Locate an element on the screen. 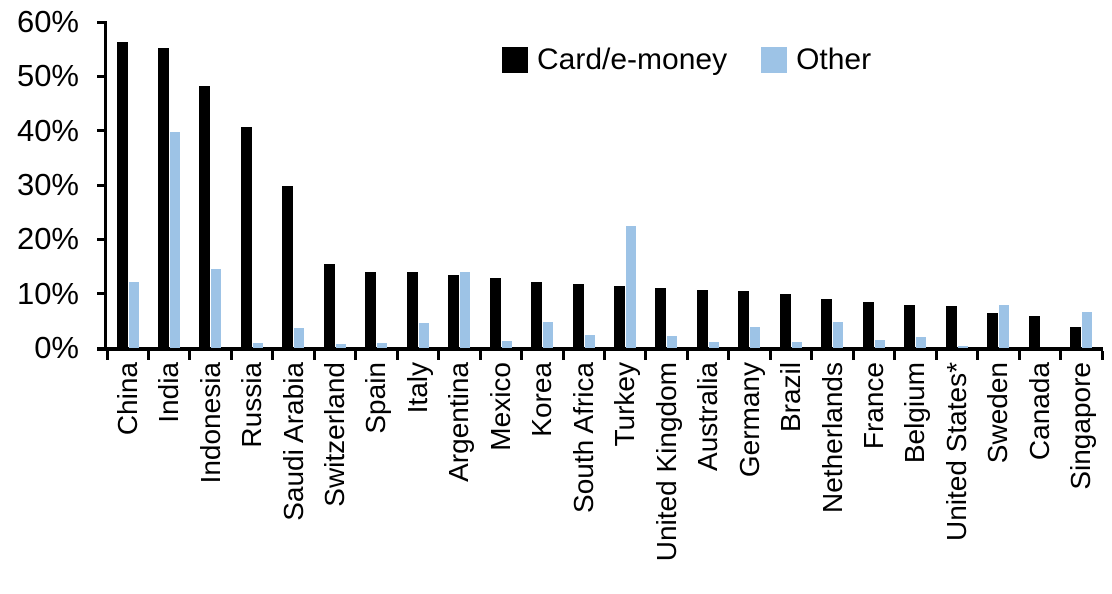 This screenshot has width=1112, height=594. bar-card-e-money-singapore is located at coordinates (1076, 337).